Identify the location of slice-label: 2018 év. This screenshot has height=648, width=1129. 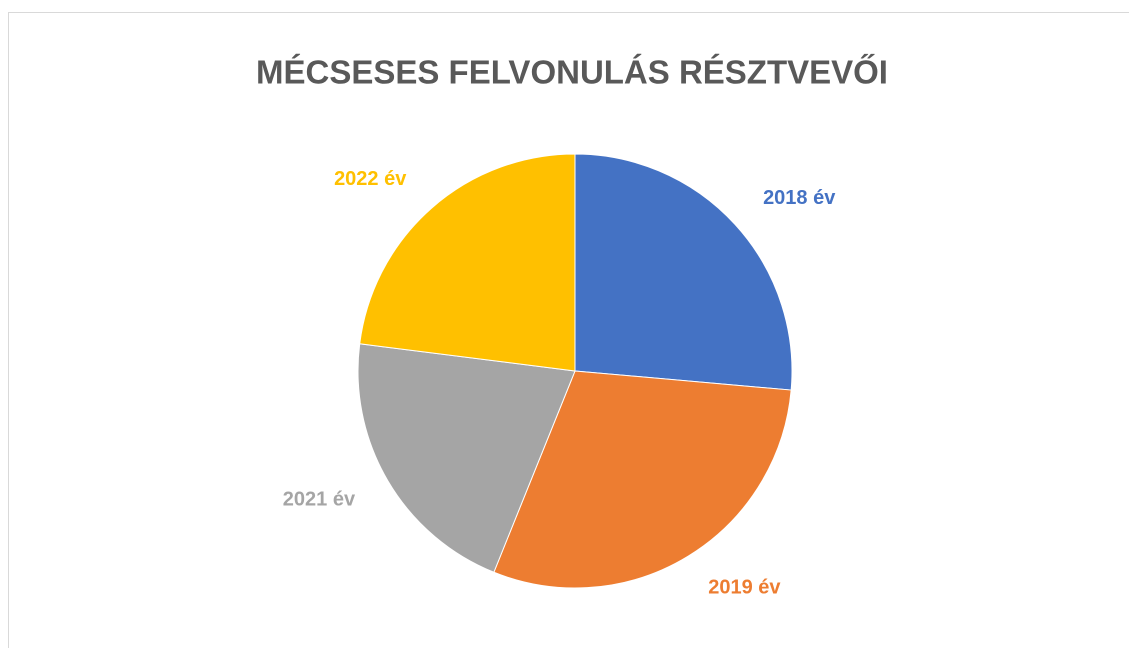
(799, 198).